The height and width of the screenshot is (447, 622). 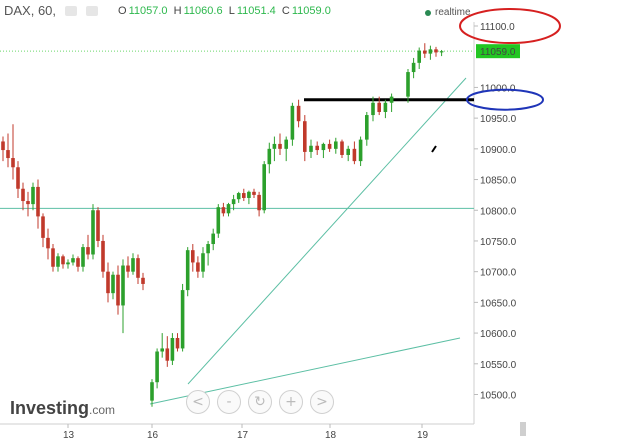 I want to click on settings-icon, so click(x=71, y=10).